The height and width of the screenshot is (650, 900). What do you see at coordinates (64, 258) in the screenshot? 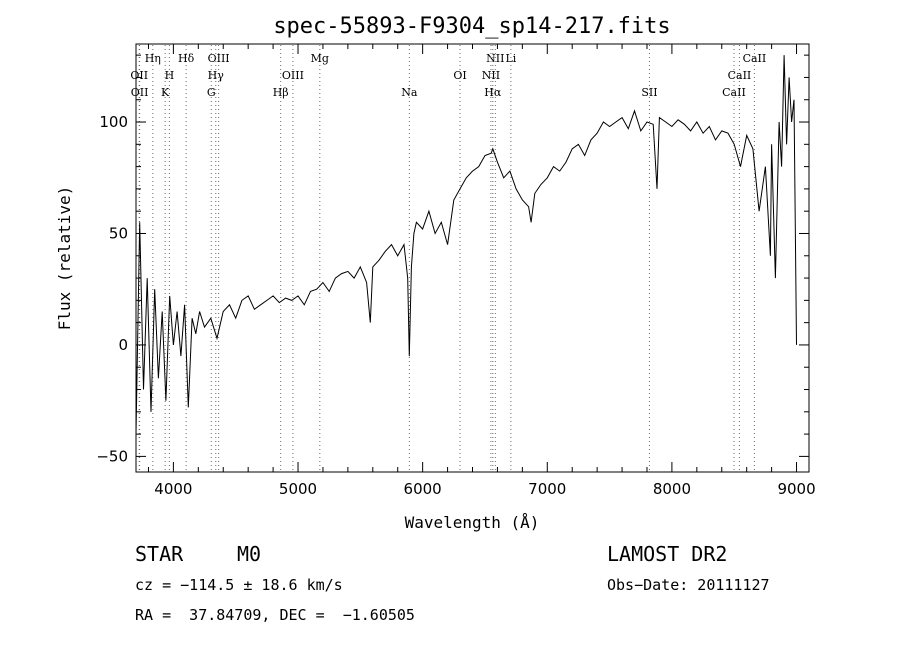
I see `y-axis-label: Flux (relative)` at bounding box center [64, 258].